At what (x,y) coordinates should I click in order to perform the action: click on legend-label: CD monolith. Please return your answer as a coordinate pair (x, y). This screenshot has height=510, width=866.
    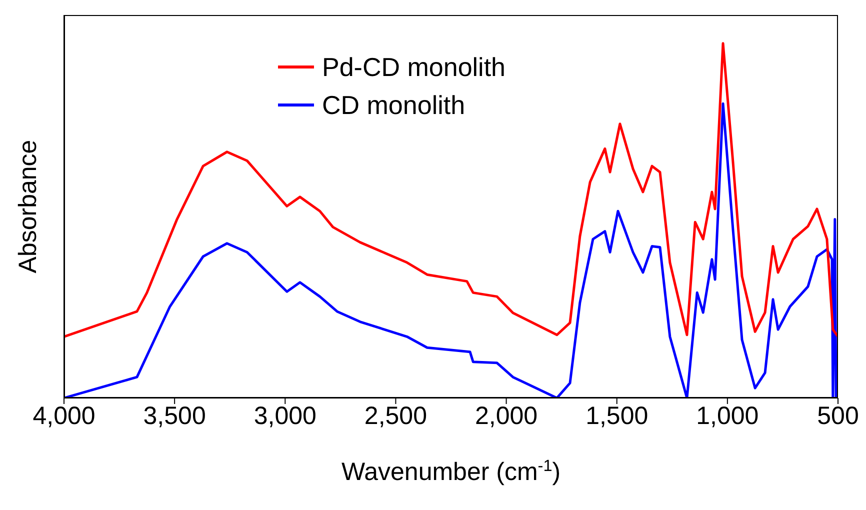
    Looking at the image, I should click on (394, 105).